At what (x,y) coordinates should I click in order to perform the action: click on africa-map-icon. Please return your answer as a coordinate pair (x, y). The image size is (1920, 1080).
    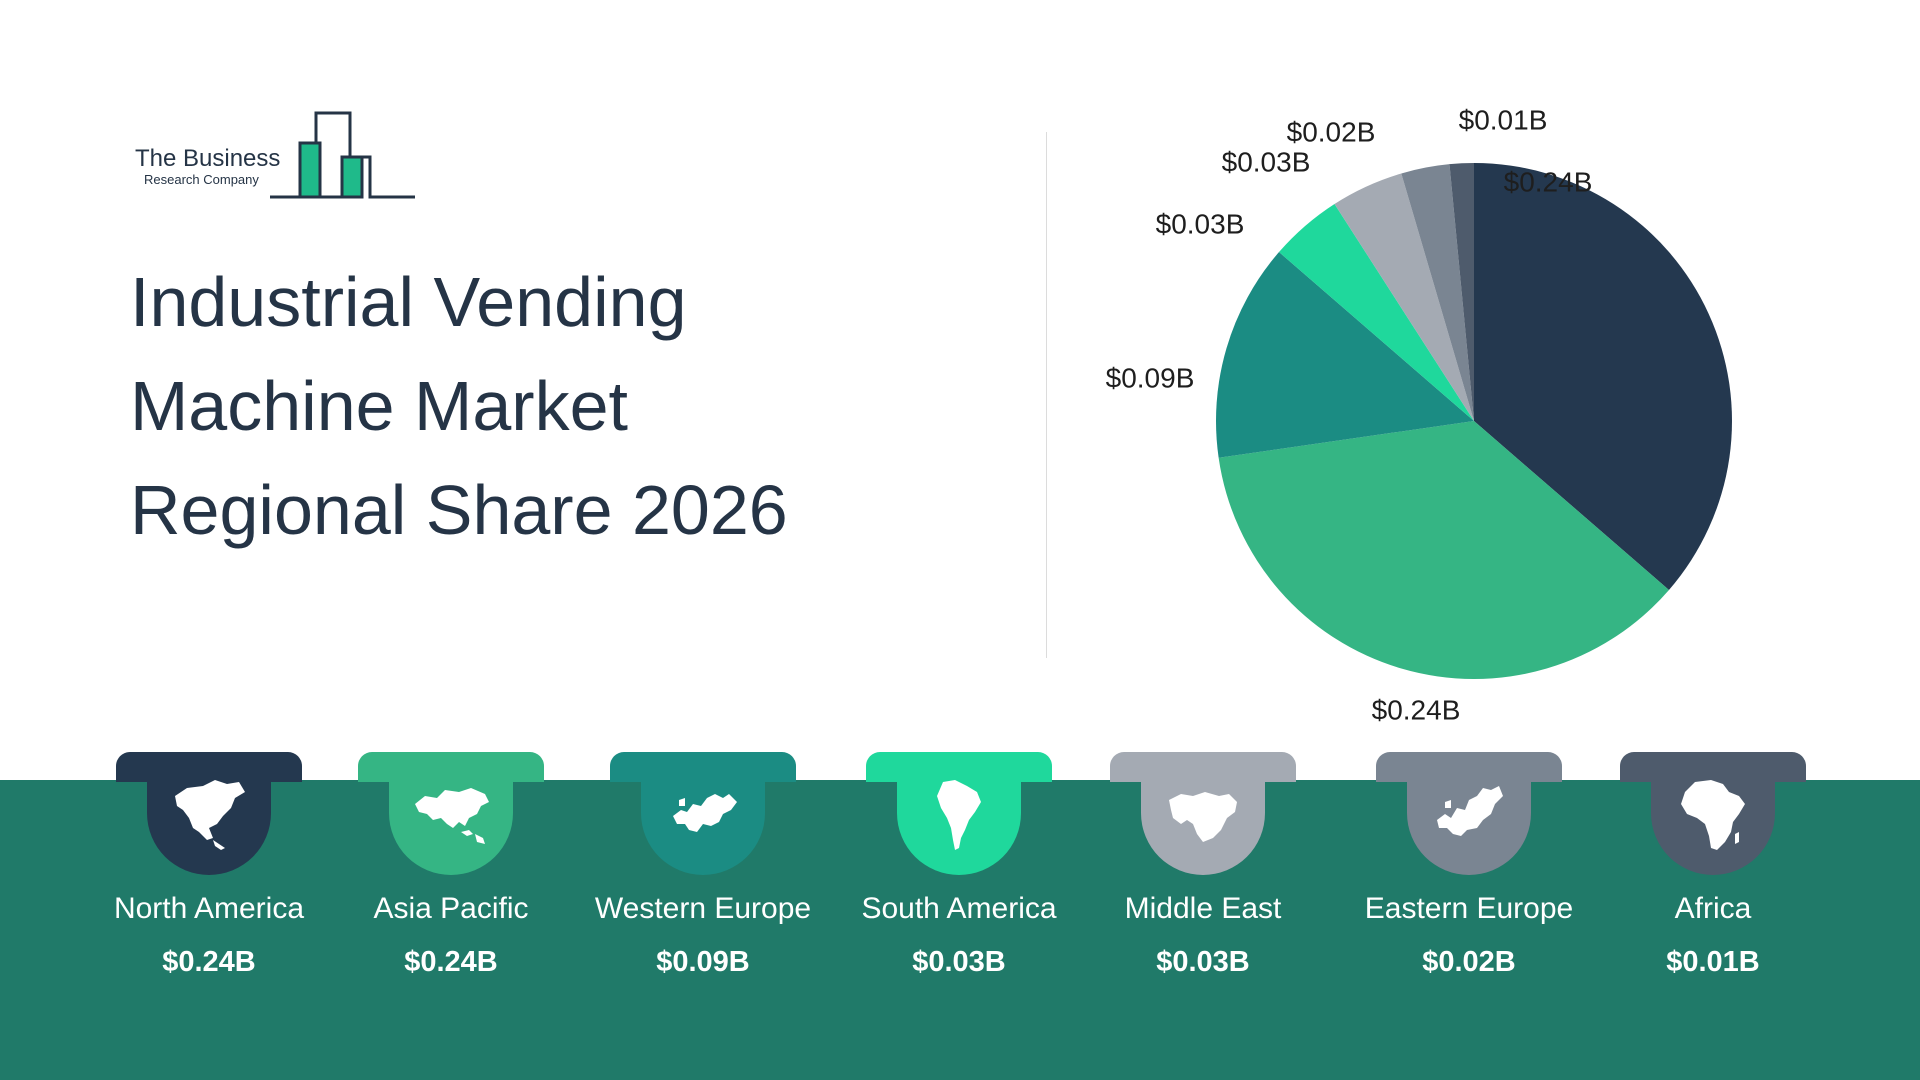
    Looking at the image, I should click on (1713, 815).